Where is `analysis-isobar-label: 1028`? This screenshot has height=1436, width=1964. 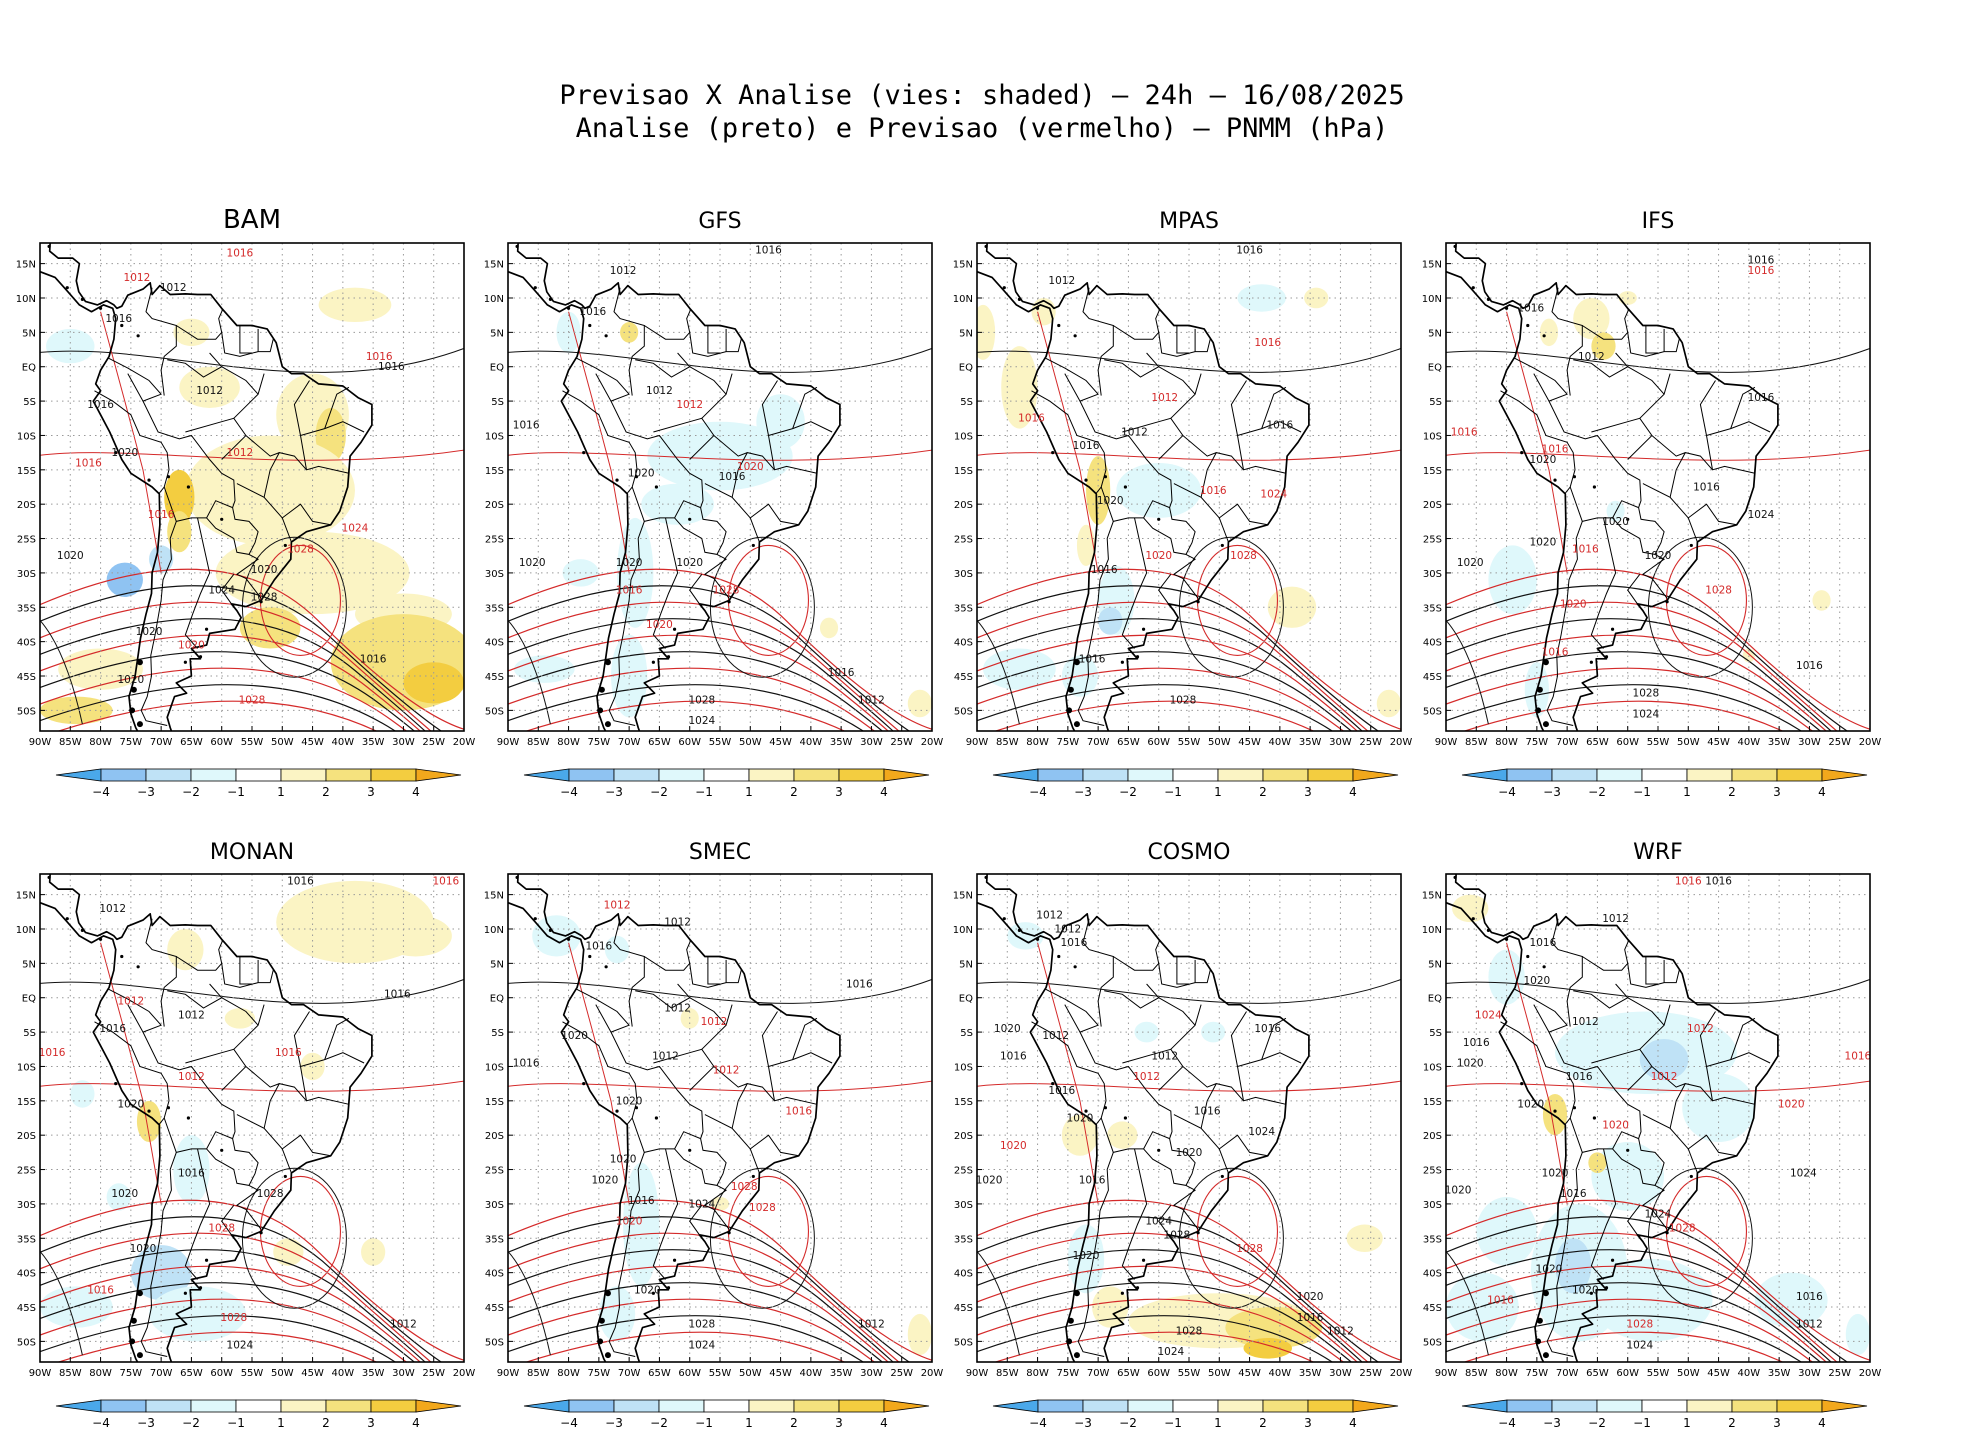
analysis-isobar-label: 1028 is located at coordinates (1646, 694).